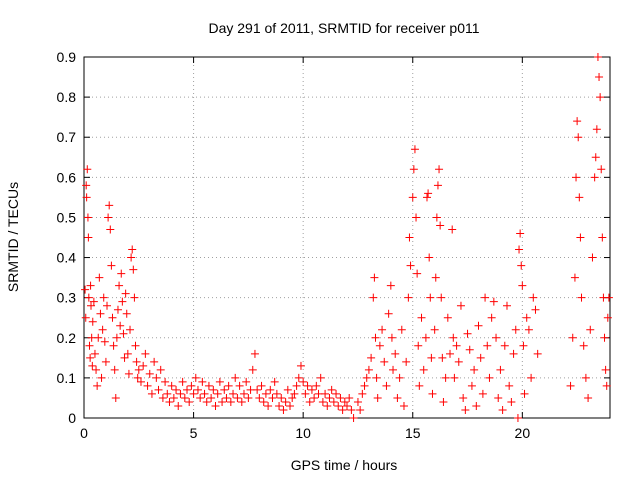 Image resolution: width=640 pixels, height=480 pixels. I want to click on x-tick-label: 20, so click(523, 433).